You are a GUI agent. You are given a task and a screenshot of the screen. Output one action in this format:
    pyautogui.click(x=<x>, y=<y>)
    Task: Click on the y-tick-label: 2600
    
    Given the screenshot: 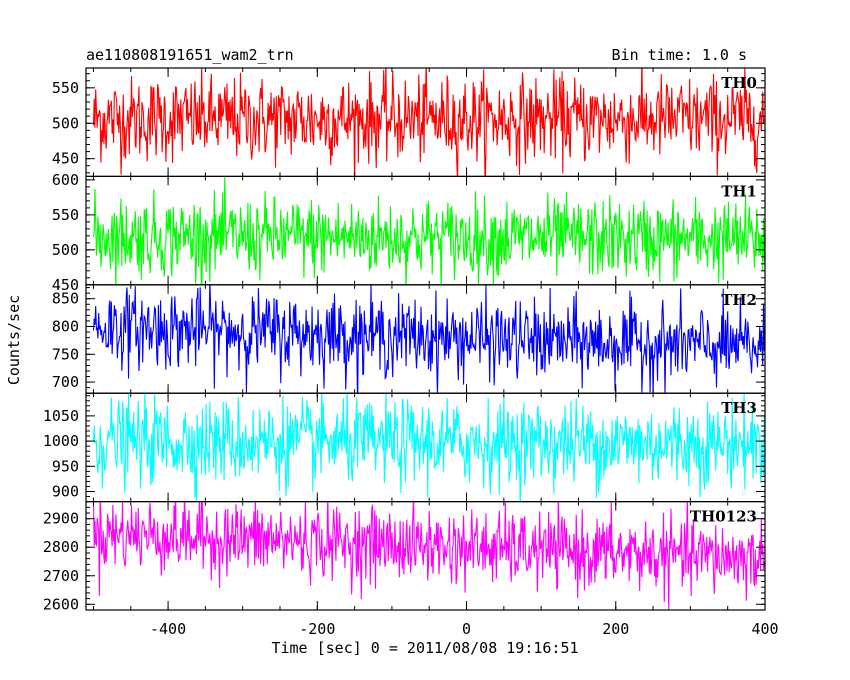 What is the action you would take?
    pyautogui.click(x=61, y=604)
    